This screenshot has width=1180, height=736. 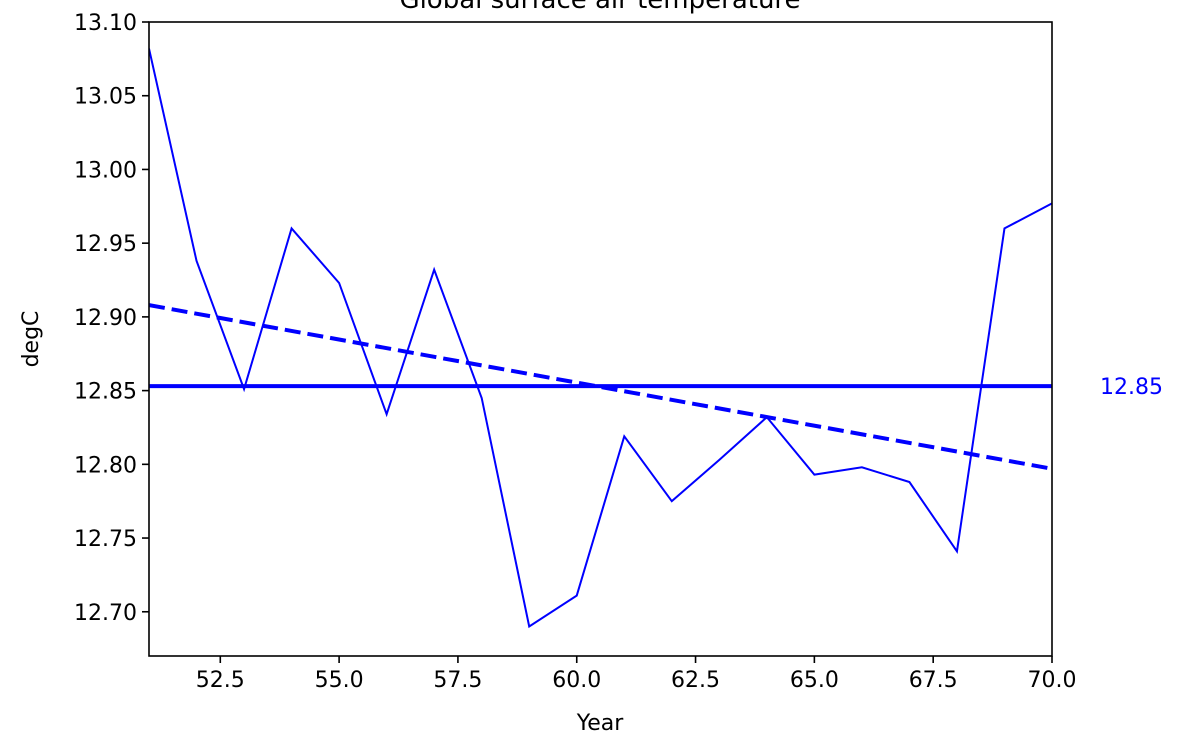 What do you see at coordinates (933, 680) in the screenshot?
I see `x-tick-label: 67.5` at bounding box center [933, 680].